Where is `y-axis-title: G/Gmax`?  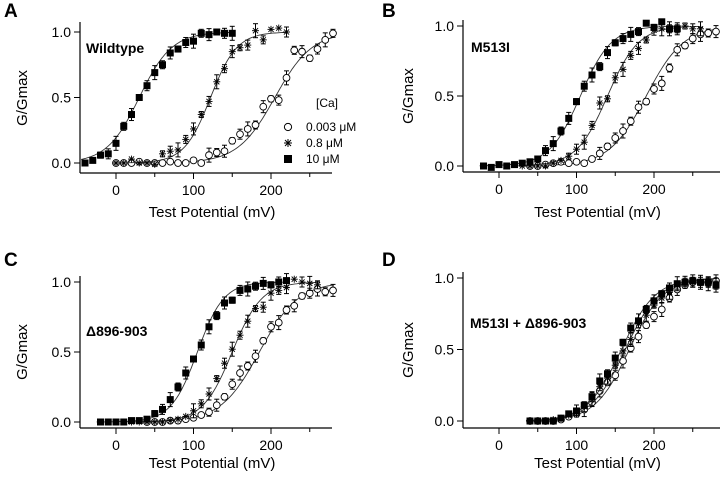
y-axis-title: G/Gmax is located at coordinates (408, 350).